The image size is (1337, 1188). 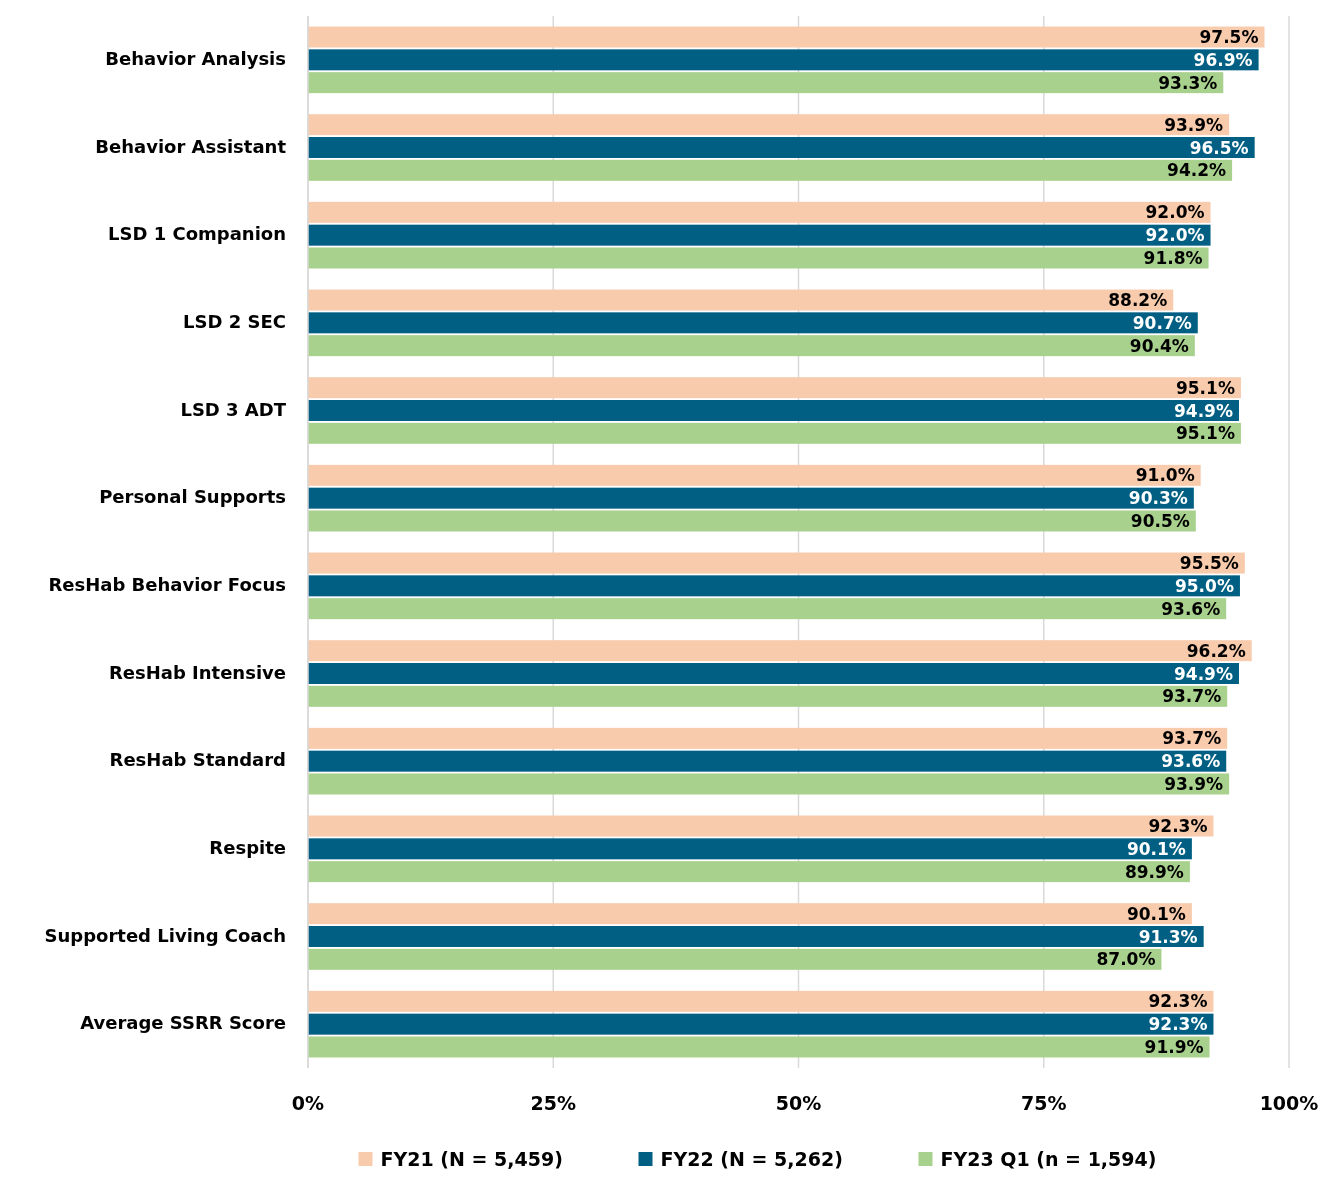 What do you see at coordinates (1168, 936) in the screenshot?
I see `data-label: 91.3%` at bounding box center [1168, 936].